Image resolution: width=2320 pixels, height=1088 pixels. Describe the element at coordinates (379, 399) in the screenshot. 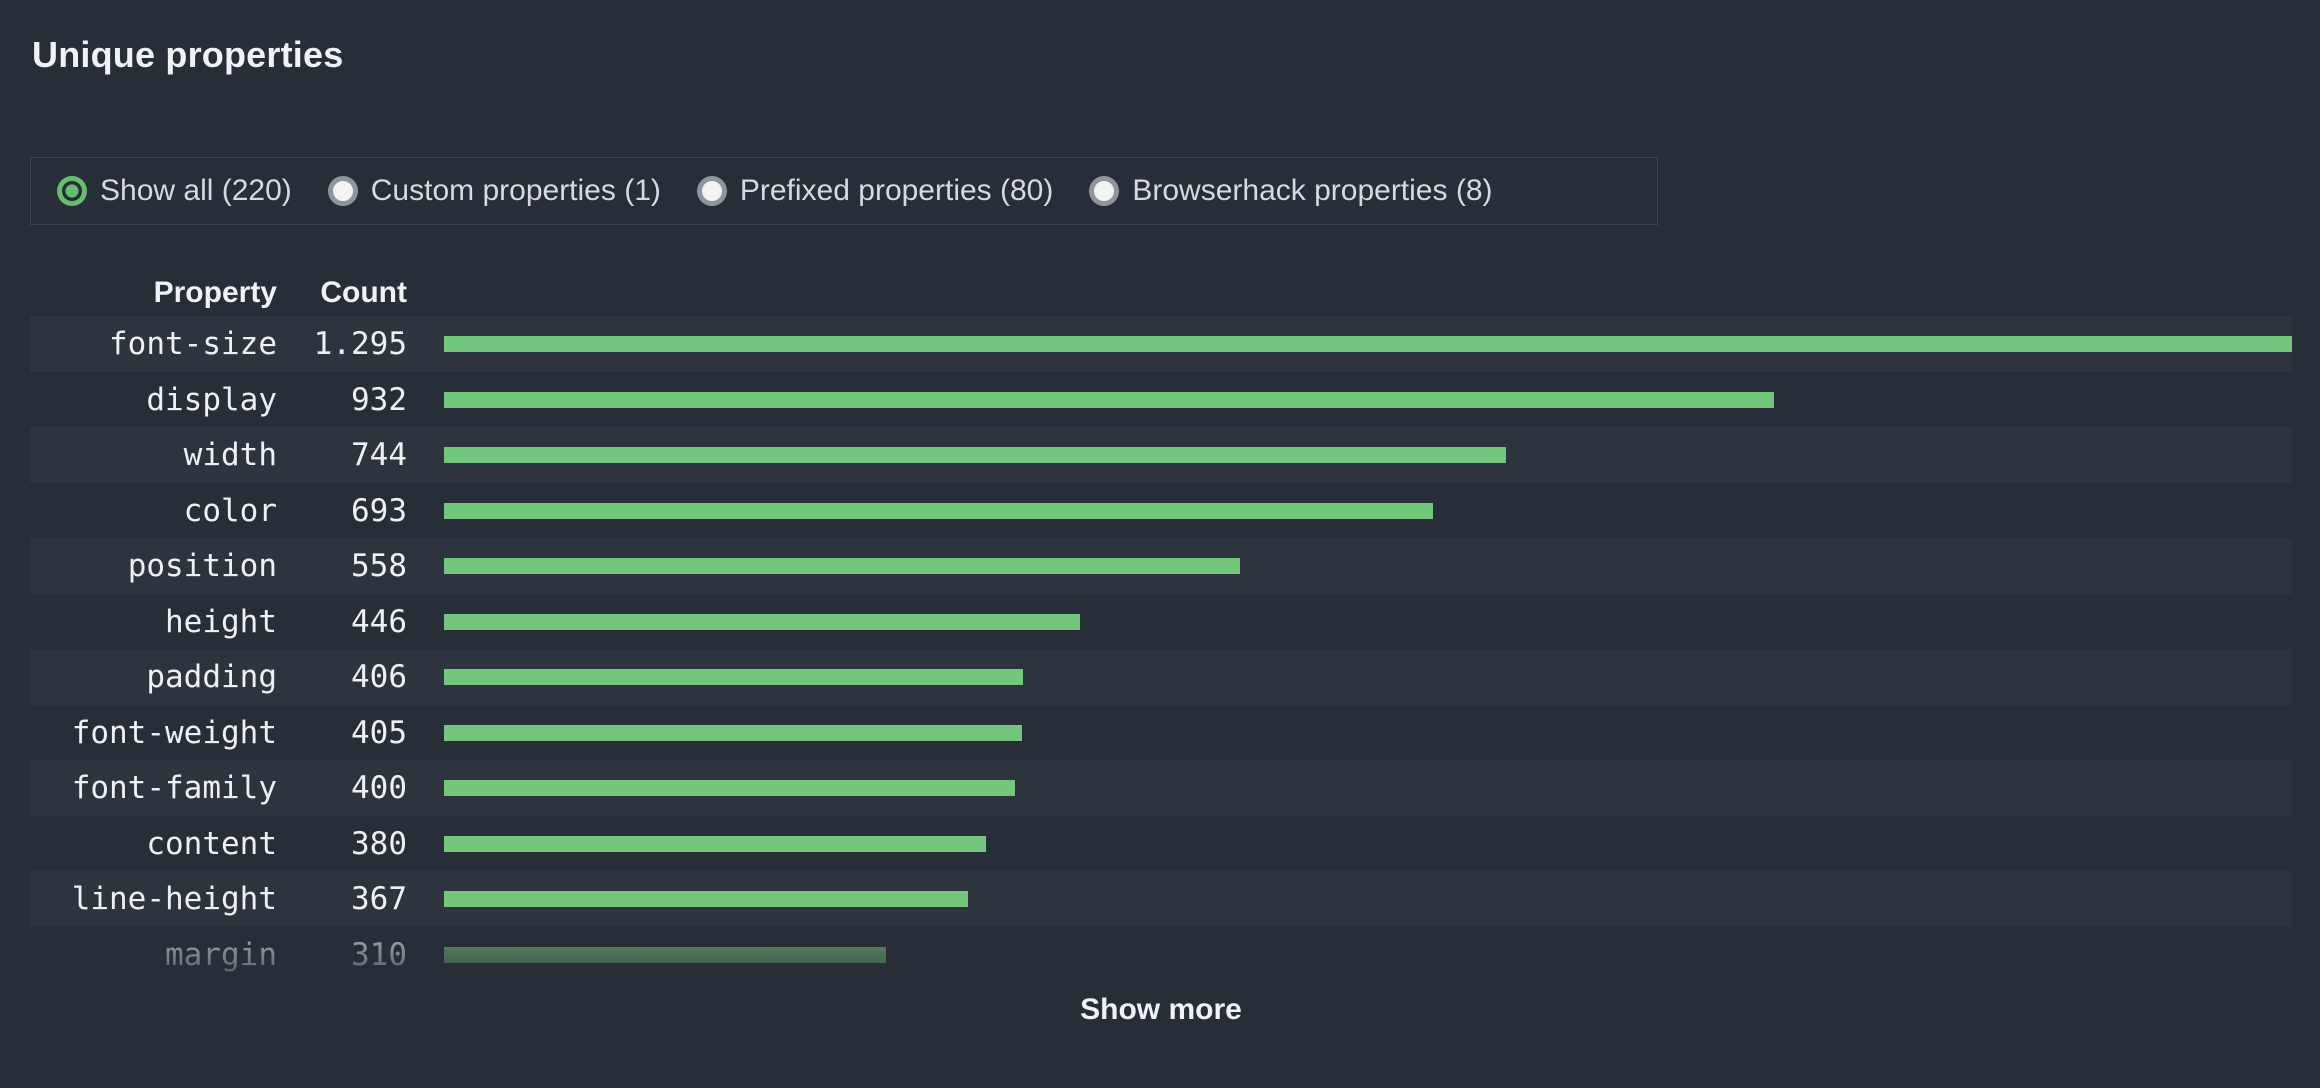

I see `property-count: 932` at that location.